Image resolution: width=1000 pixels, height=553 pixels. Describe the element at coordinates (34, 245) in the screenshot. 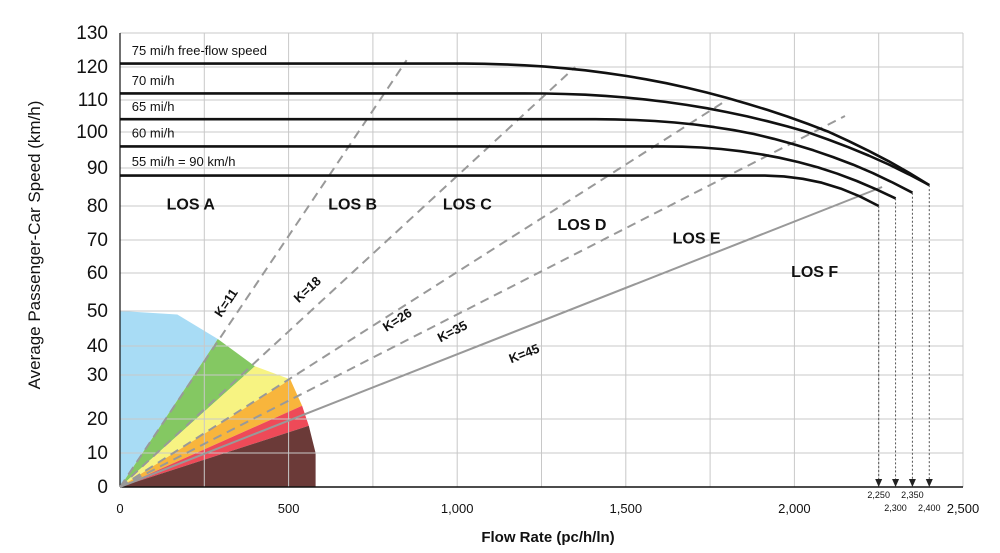

I see `y-axis-label: Average Passenger-Car Speed (km/h)` at that location.